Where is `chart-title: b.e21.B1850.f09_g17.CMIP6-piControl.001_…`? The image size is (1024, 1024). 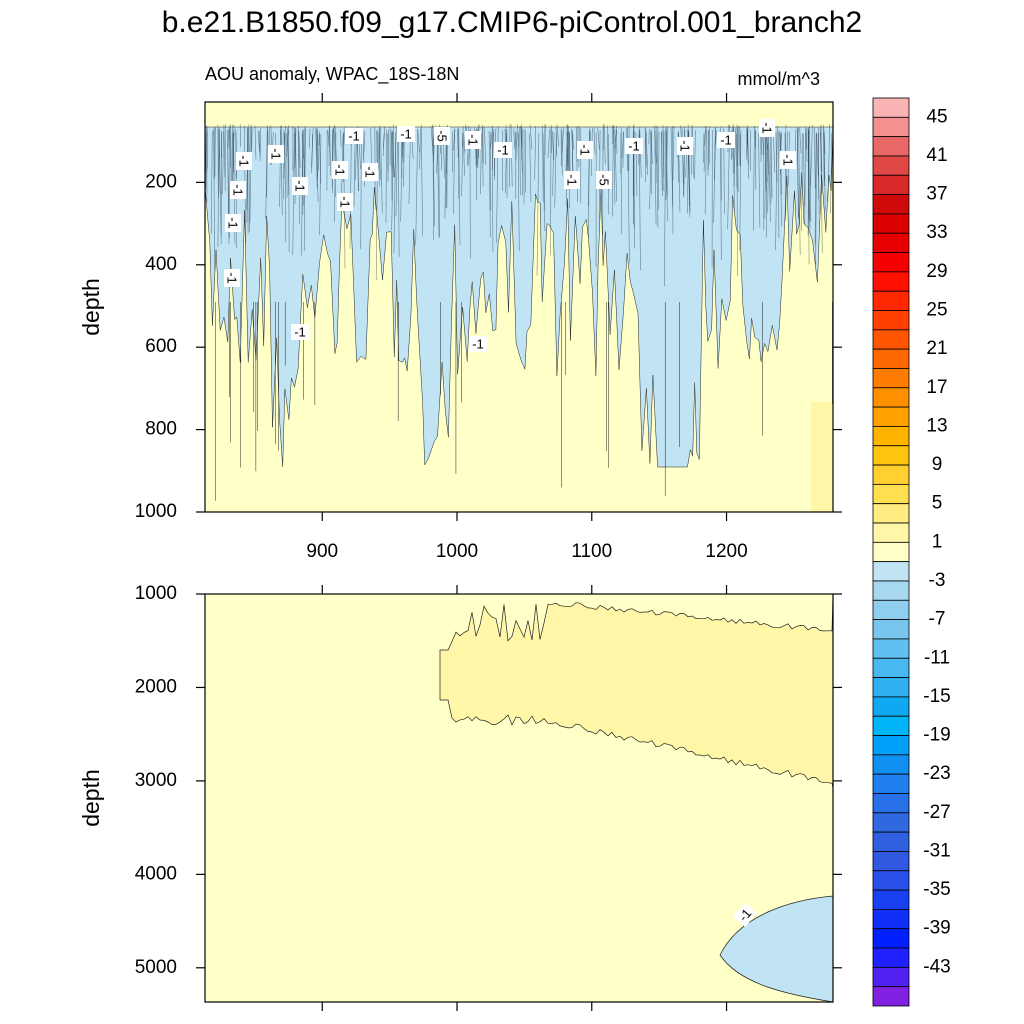
chart-title: b.e21.B1850.f09_g17.CMIP6-piControl.001_… is located at coordinates (512, 22).